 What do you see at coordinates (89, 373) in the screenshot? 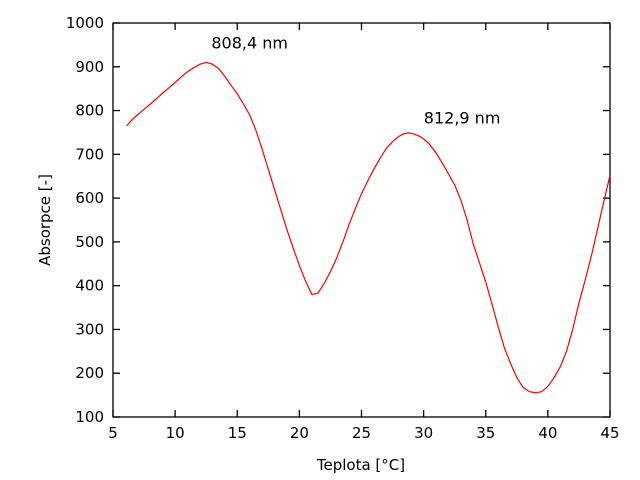
I see `y-tick-label: 200` at bounding box center [89, 373].